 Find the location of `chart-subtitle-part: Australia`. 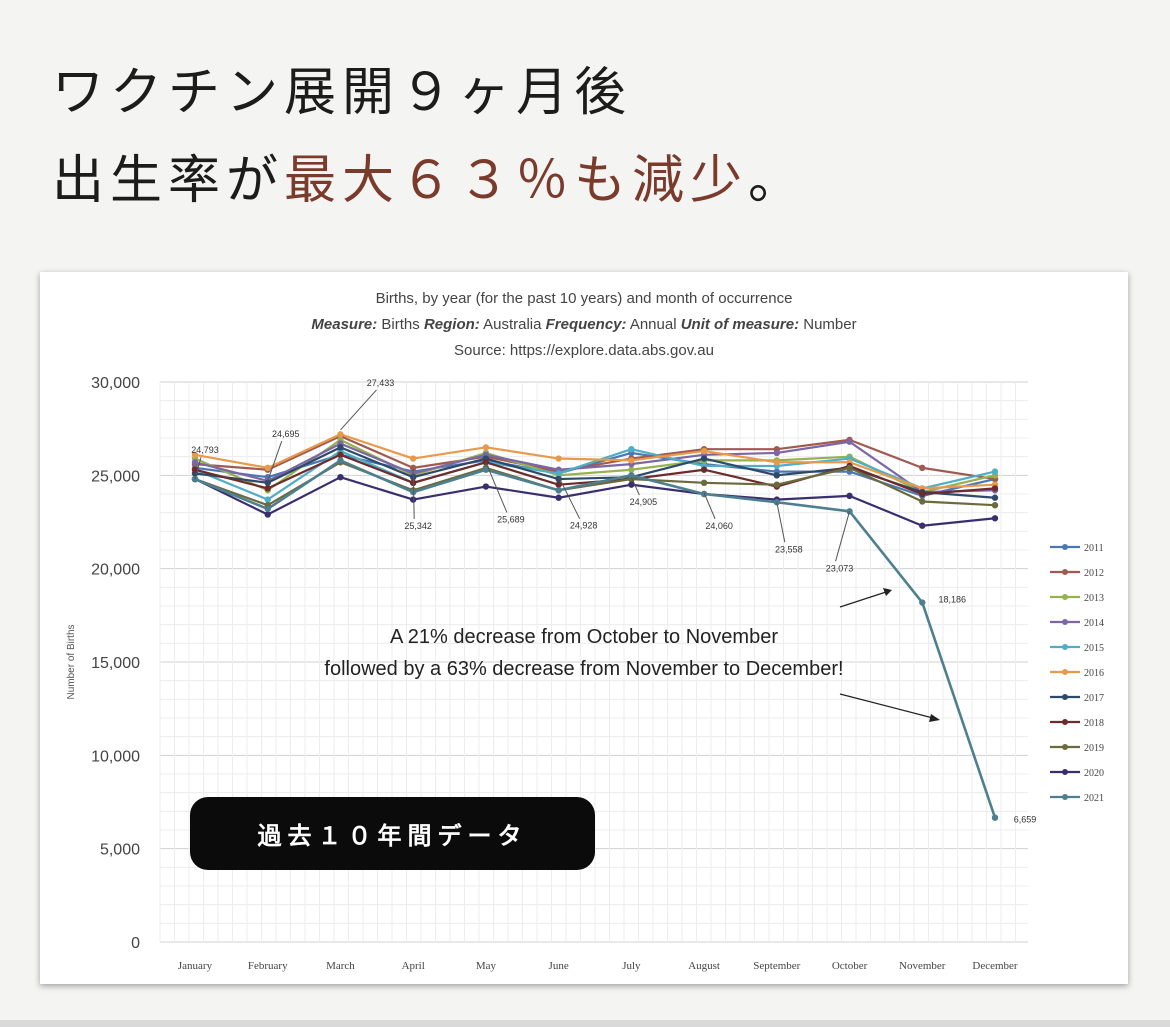

chart-subtitle-part: Australia is located at coordinates (513, 324).